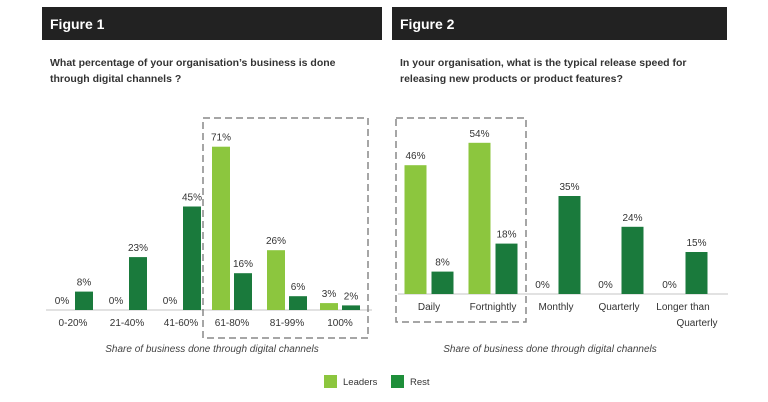  I want to click on tick-label: Fortnightly, so click(493, 307).